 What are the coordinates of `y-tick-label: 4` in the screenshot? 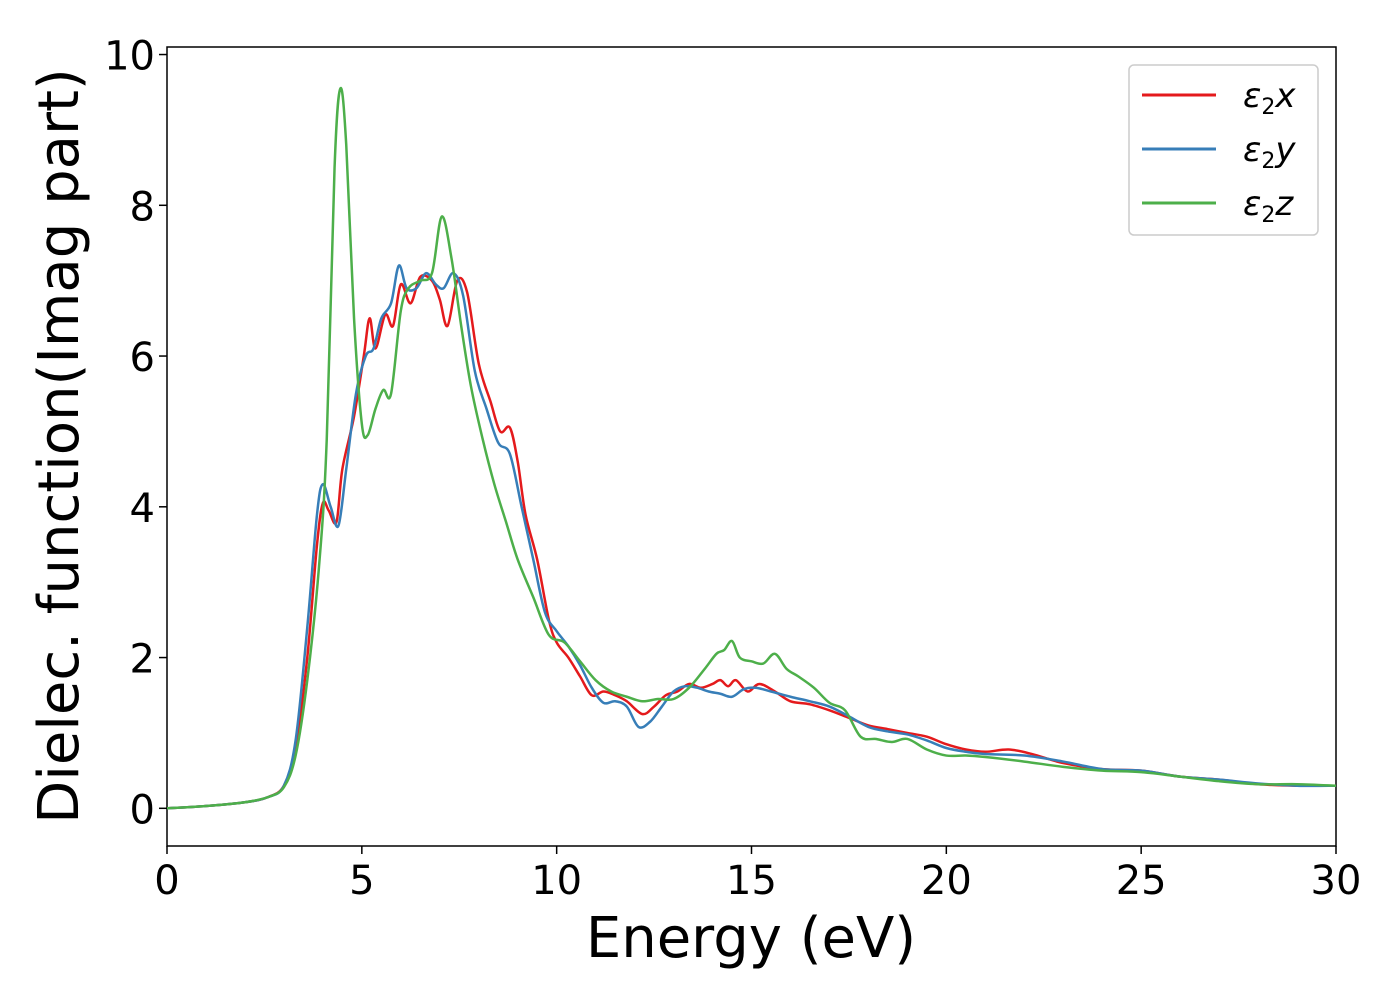 It's located at (142, 509).